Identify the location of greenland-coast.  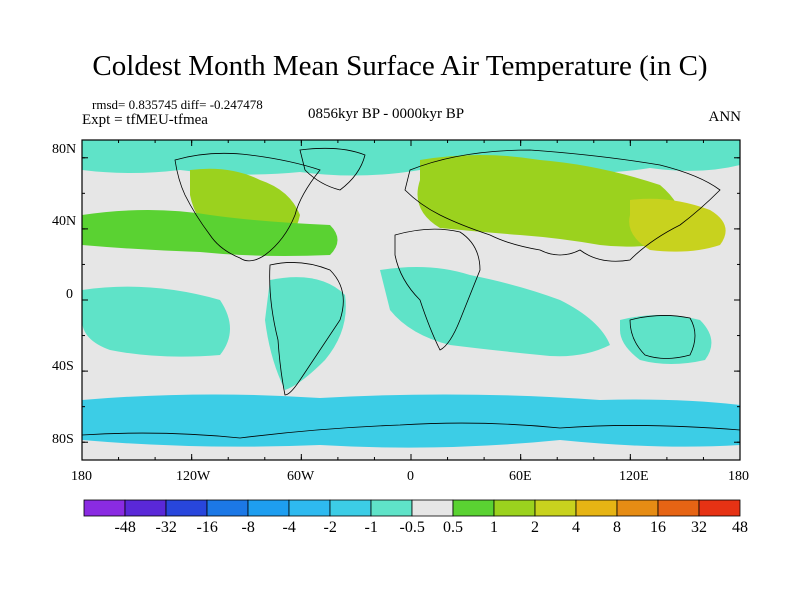
(332, 169).